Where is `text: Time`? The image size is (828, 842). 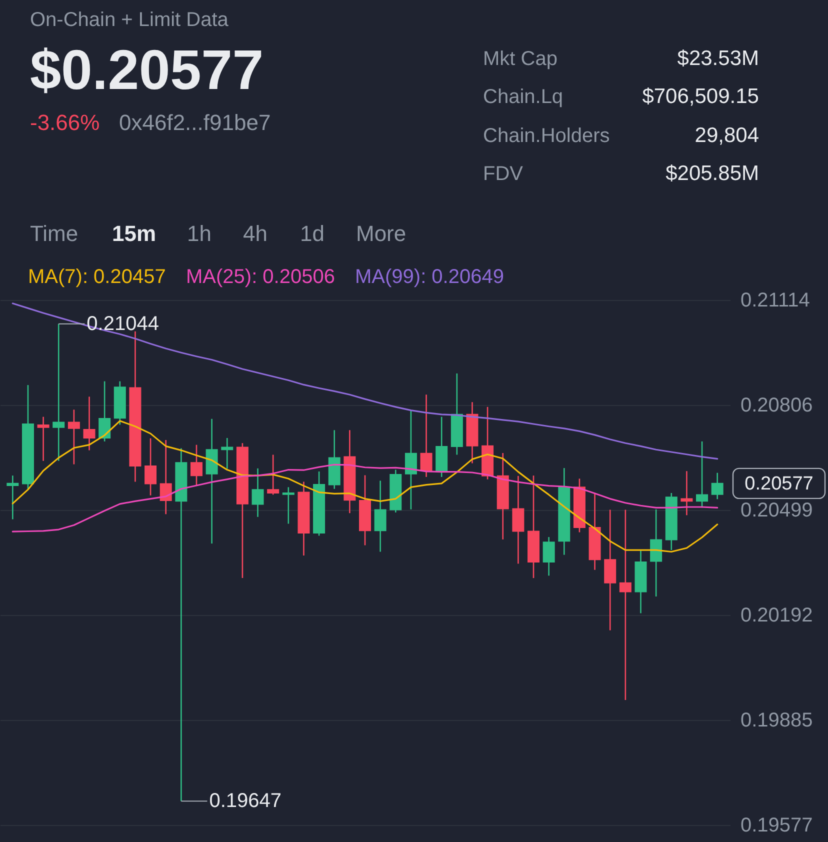
text: Time is located at coordinates (54, 233).